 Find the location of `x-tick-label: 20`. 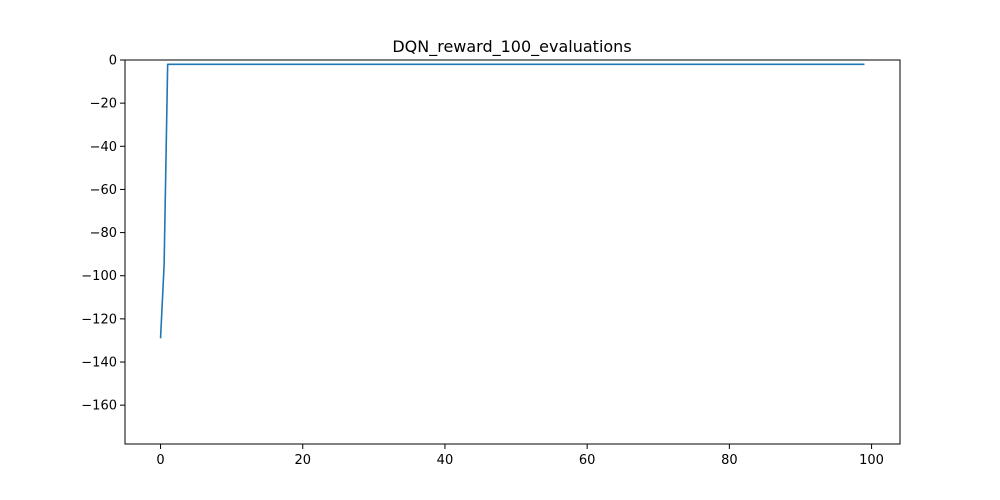

x-tick-label: 20 is located at coordinates (302, 460).